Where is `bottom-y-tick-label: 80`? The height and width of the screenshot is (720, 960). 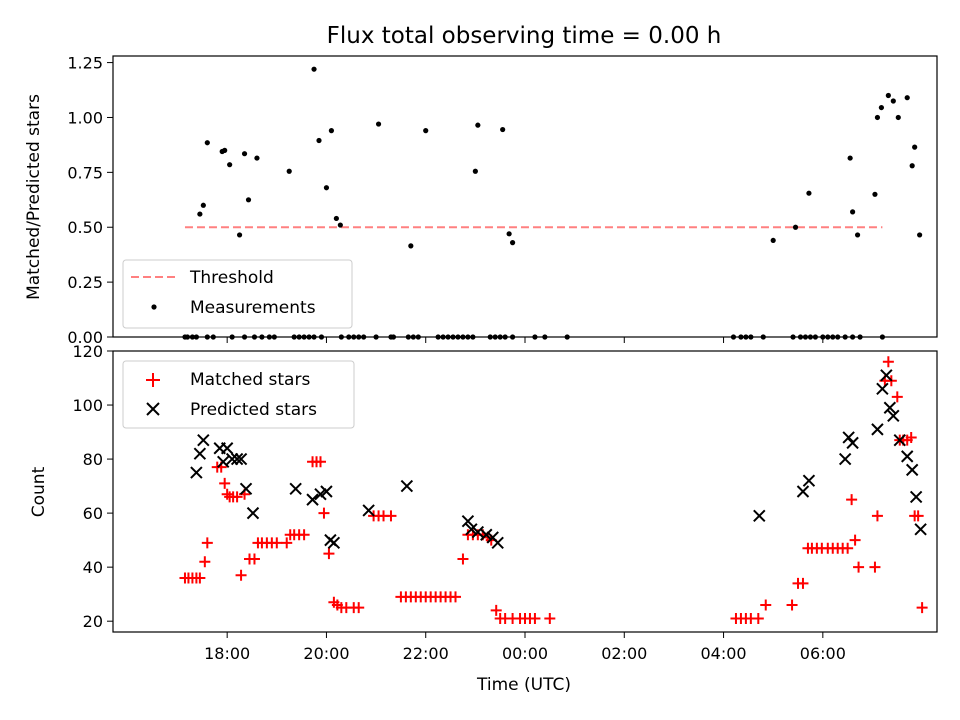
bottom-y-tick-label: 80 is located at coordinates (93, 459).